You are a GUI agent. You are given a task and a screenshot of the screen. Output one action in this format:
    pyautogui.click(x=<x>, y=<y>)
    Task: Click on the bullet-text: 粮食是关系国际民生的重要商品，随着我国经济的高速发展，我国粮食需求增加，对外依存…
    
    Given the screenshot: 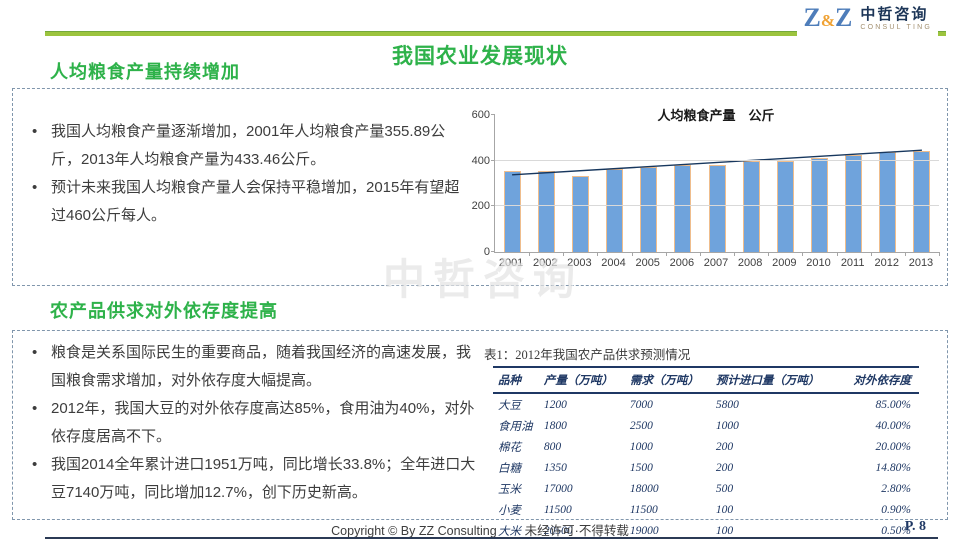 What is the action you would take?
    pyautogui.click(x=261, y=366)
    